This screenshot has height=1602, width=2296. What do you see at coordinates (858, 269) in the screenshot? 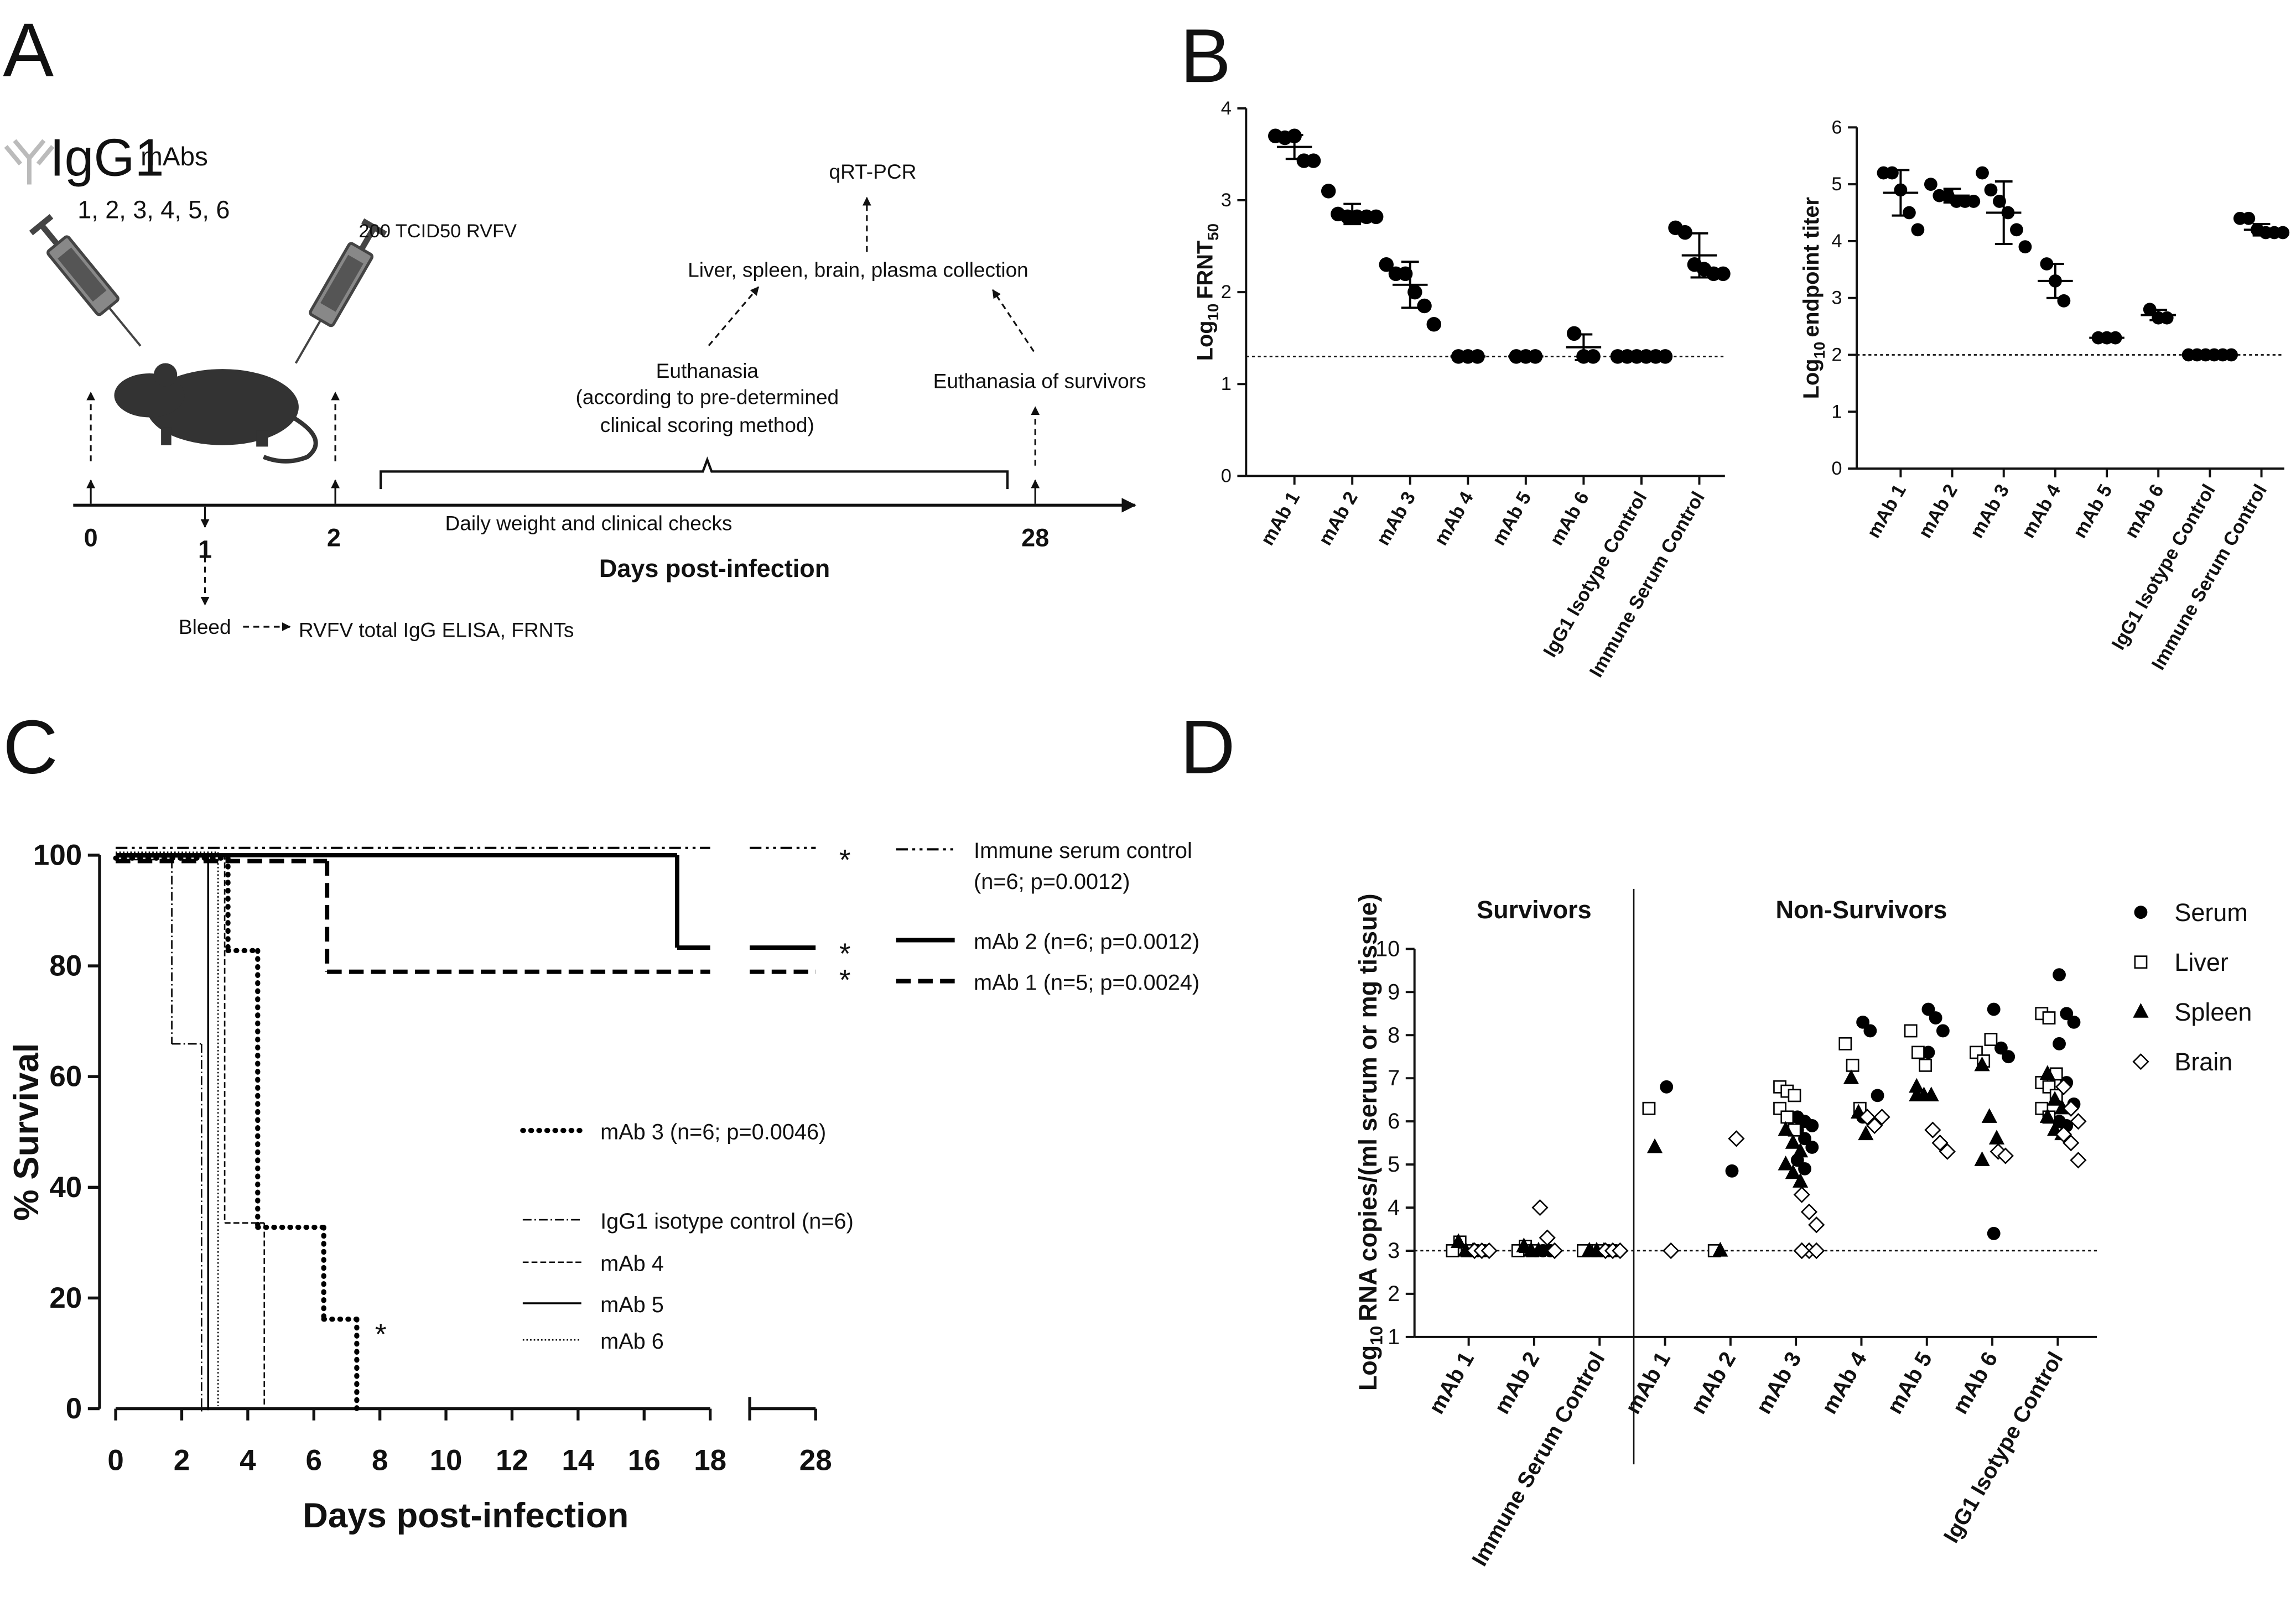
I see `collection-label: Liver, spleen, brain, plasma collection` at bounding box center [858, 269].